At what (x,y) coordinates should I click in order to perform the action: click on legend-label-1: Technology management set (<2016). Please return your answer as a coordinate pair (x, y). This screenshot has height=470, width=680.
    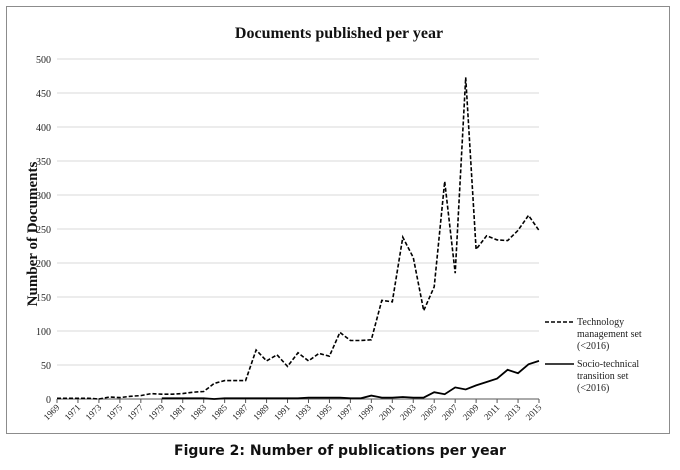
    Looking at the image, I should click on (609, 334).